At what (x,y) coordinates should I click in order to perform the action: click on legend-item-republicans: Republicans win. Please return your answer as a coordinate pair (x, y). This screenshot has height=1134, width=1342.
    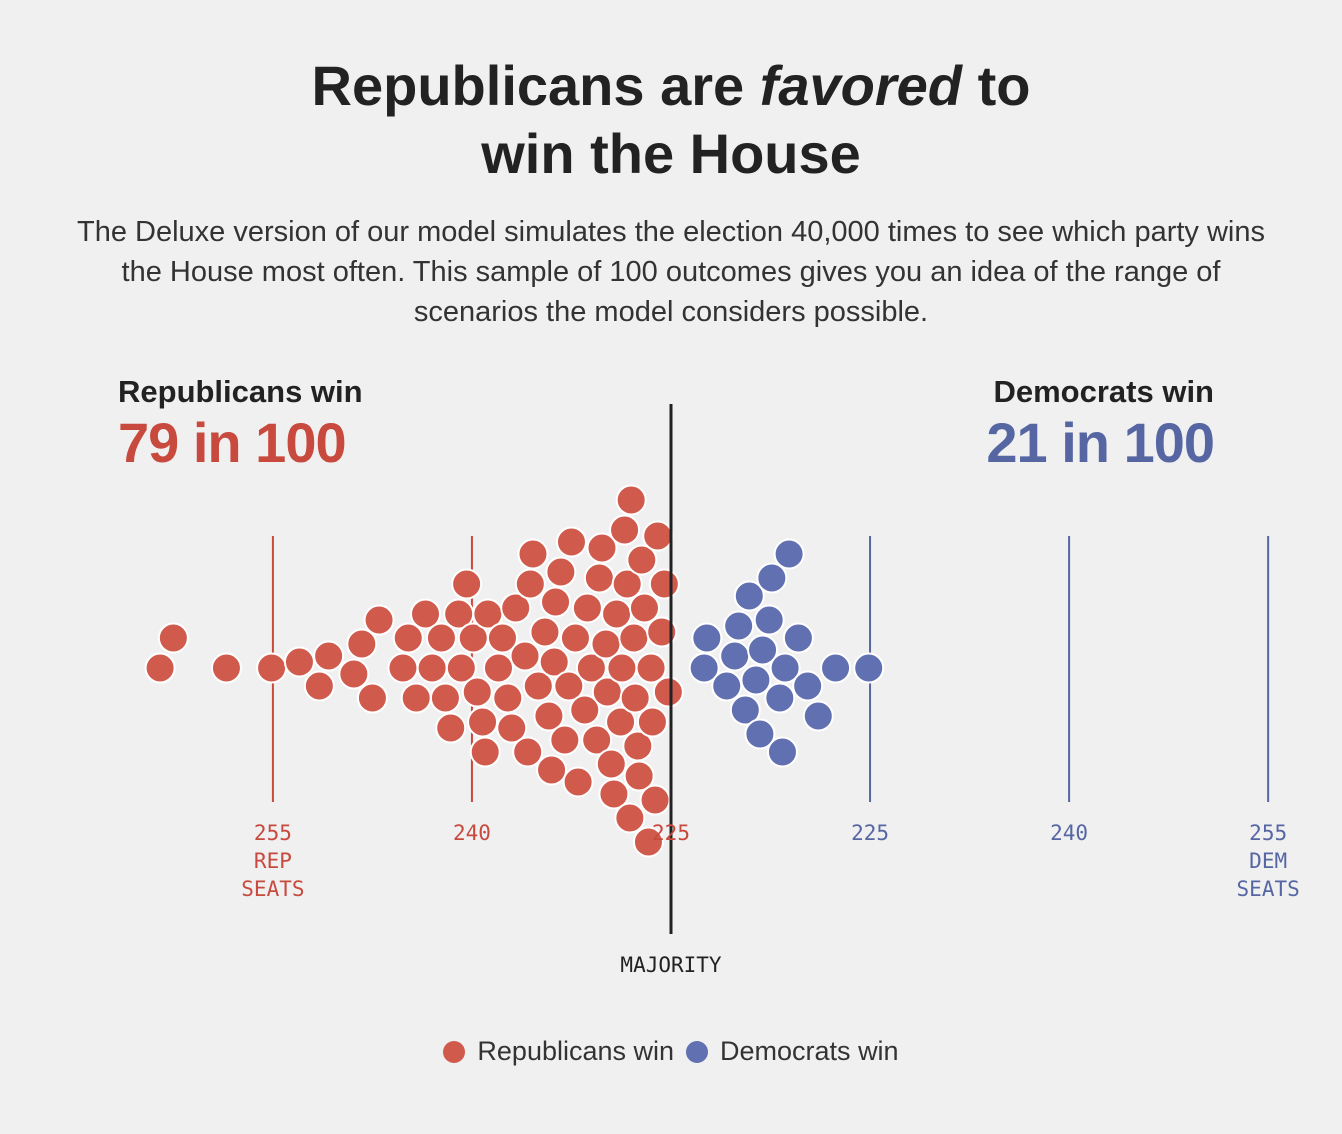
    Looking at the image, I should click on (558, 1051).